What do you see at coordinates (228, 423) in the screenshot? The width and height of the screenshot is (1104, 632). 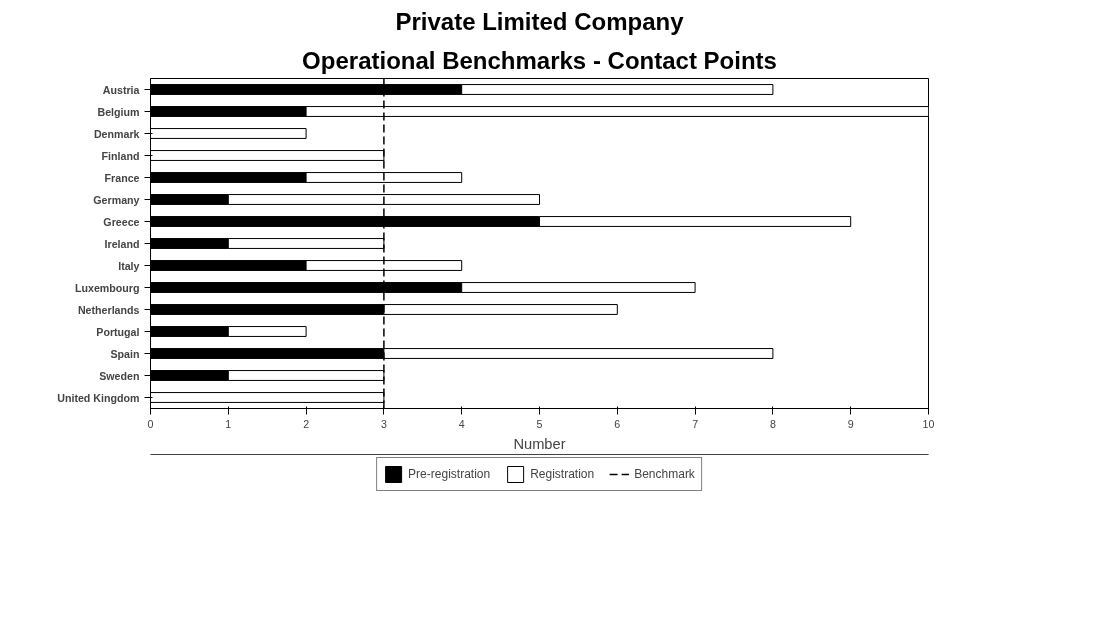 I see `x-tick-label: 1` at bounding box center [228, 423].